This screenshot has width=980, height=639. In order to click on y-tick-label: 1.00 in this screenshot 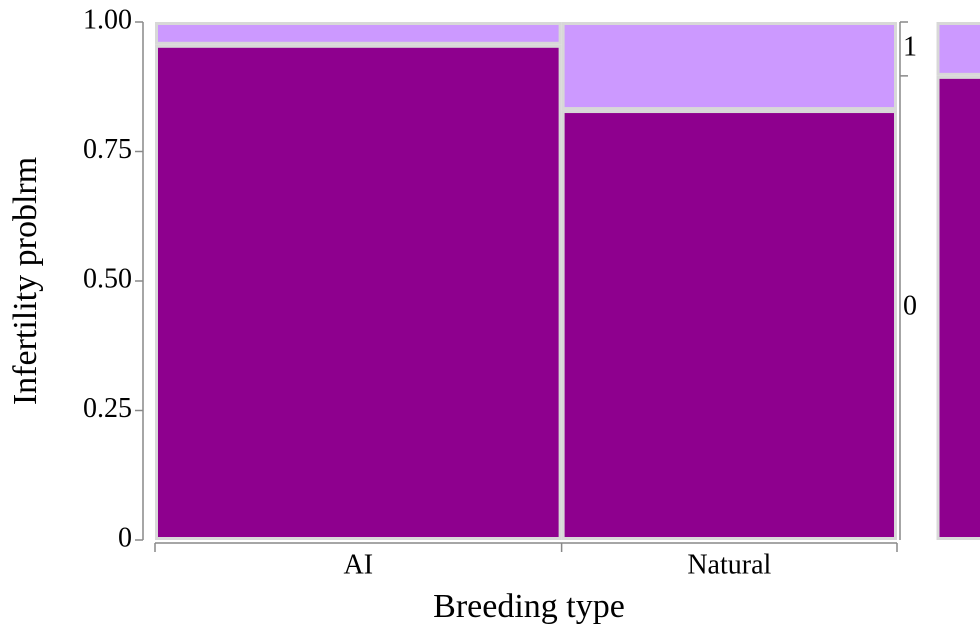, I will do `click(107, 19)`.